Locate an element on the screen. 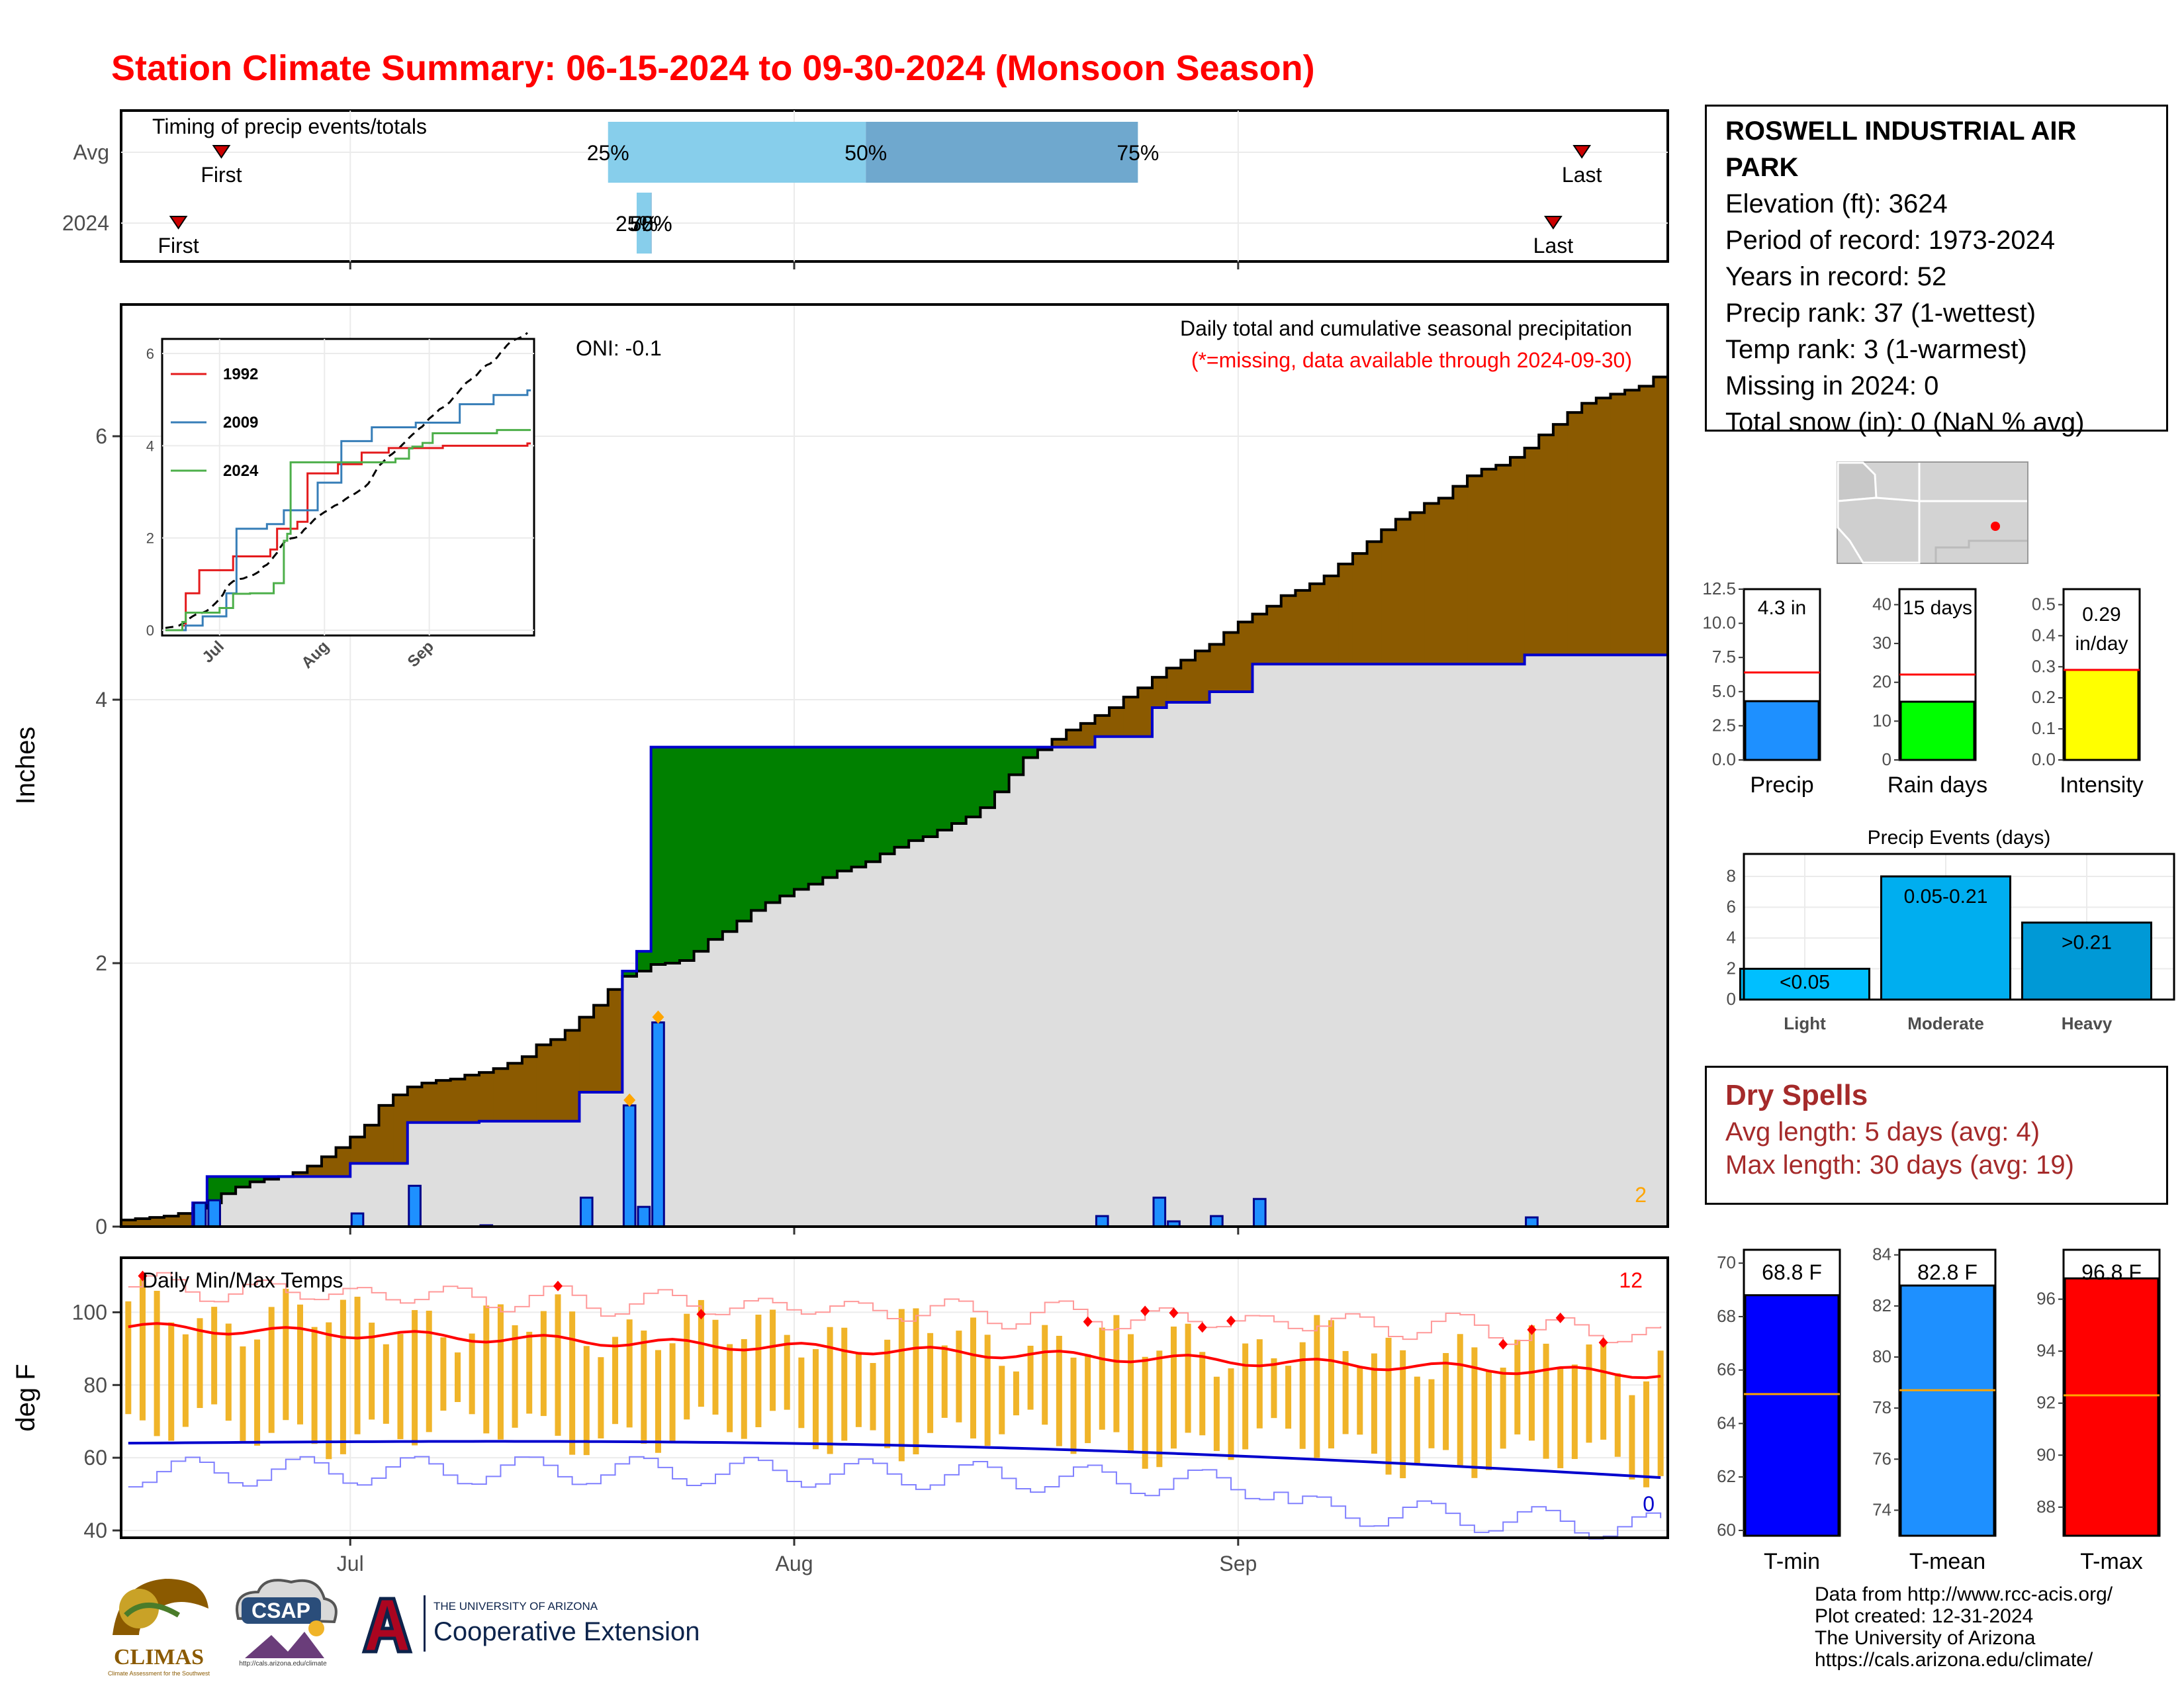 The height and width of the screenshot is (1688, 2184). credit-university: The University of Arizona is located at coordinates (1925, 1638).